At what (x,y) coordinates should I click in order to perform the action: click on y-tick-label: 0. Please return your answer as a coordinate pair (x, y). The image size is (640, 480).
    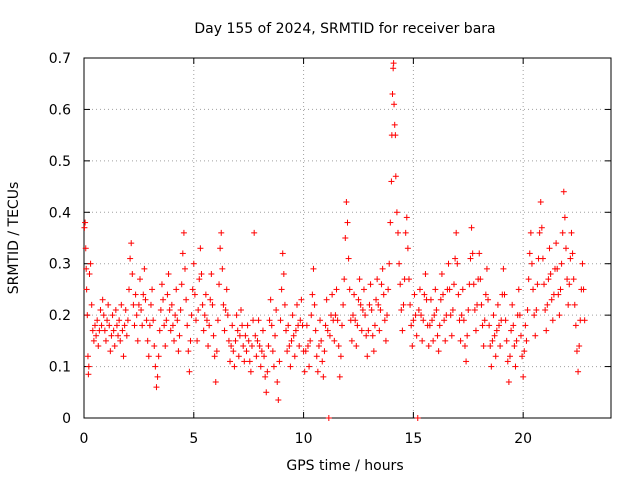
    Looking at the image, I should click on (66, 419).